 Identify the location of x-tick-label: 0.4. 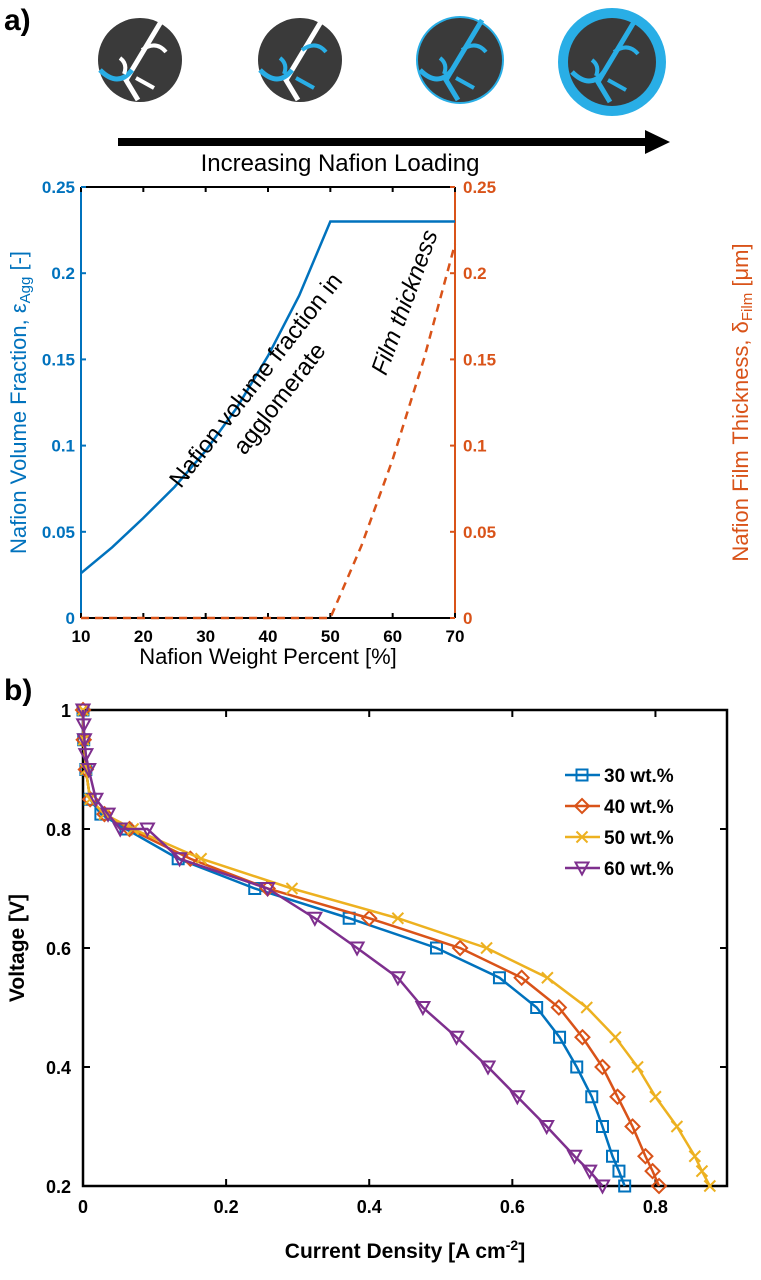
(369, 1207).